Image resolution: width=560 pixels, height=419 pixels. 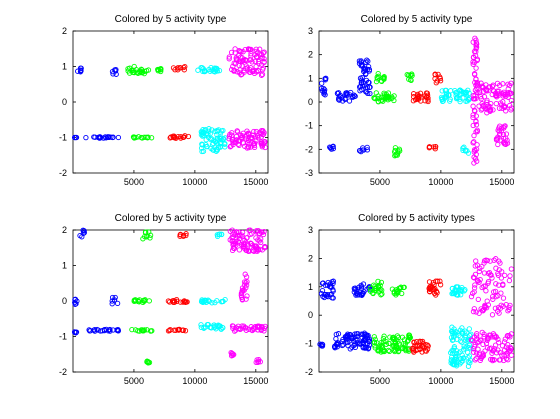 What do you see at coordinates (63, 372) in the screenshot?
I see `y-tick-label: -2` at bounding box center [63, 372].